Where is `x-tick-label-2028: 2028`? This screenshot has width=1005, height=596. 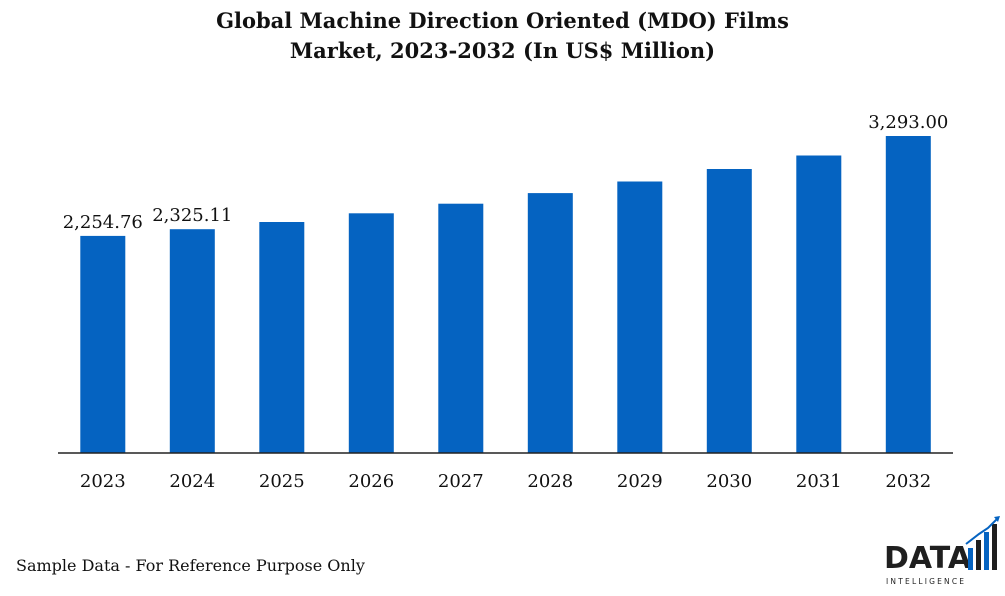 x-tick-label-2028: 2028 is located at coordinates (550, 481).